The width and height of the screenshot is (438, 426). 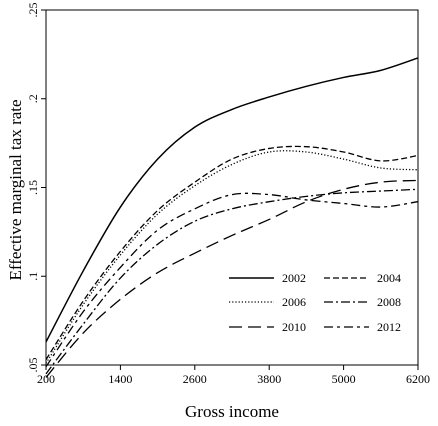 What do you see at coordinates (269, 379) in the screenshot?
I see `x-tick-label: 3800` at bounding box center [269, 379].